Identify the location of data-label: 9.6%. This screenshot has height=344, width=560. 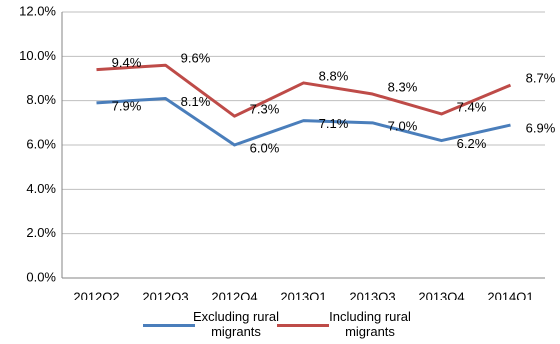
(196, 58).